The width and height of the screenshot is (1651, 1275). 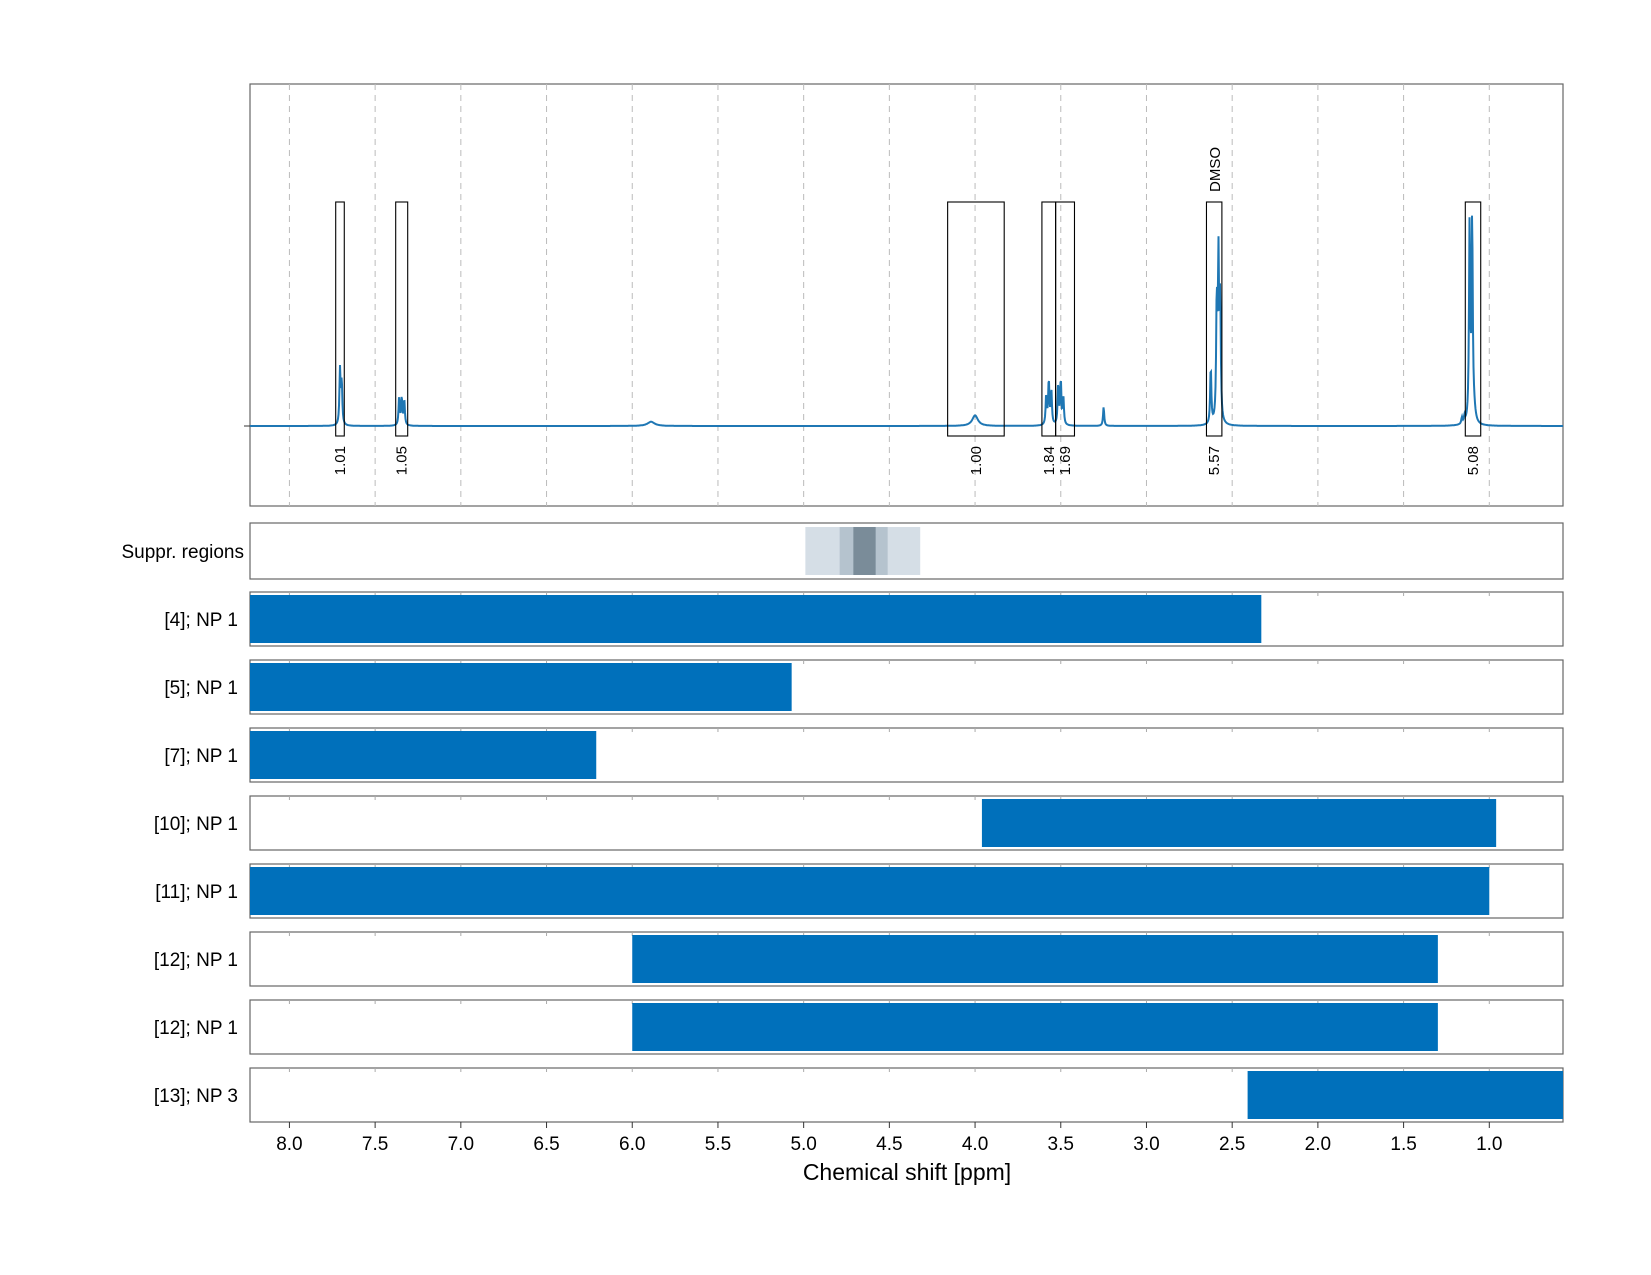 What do you see at coordinates (1061, 1144) in the screenshot?
I see `x-tick-label: 3.5` at bounding box center [1061, 1144].